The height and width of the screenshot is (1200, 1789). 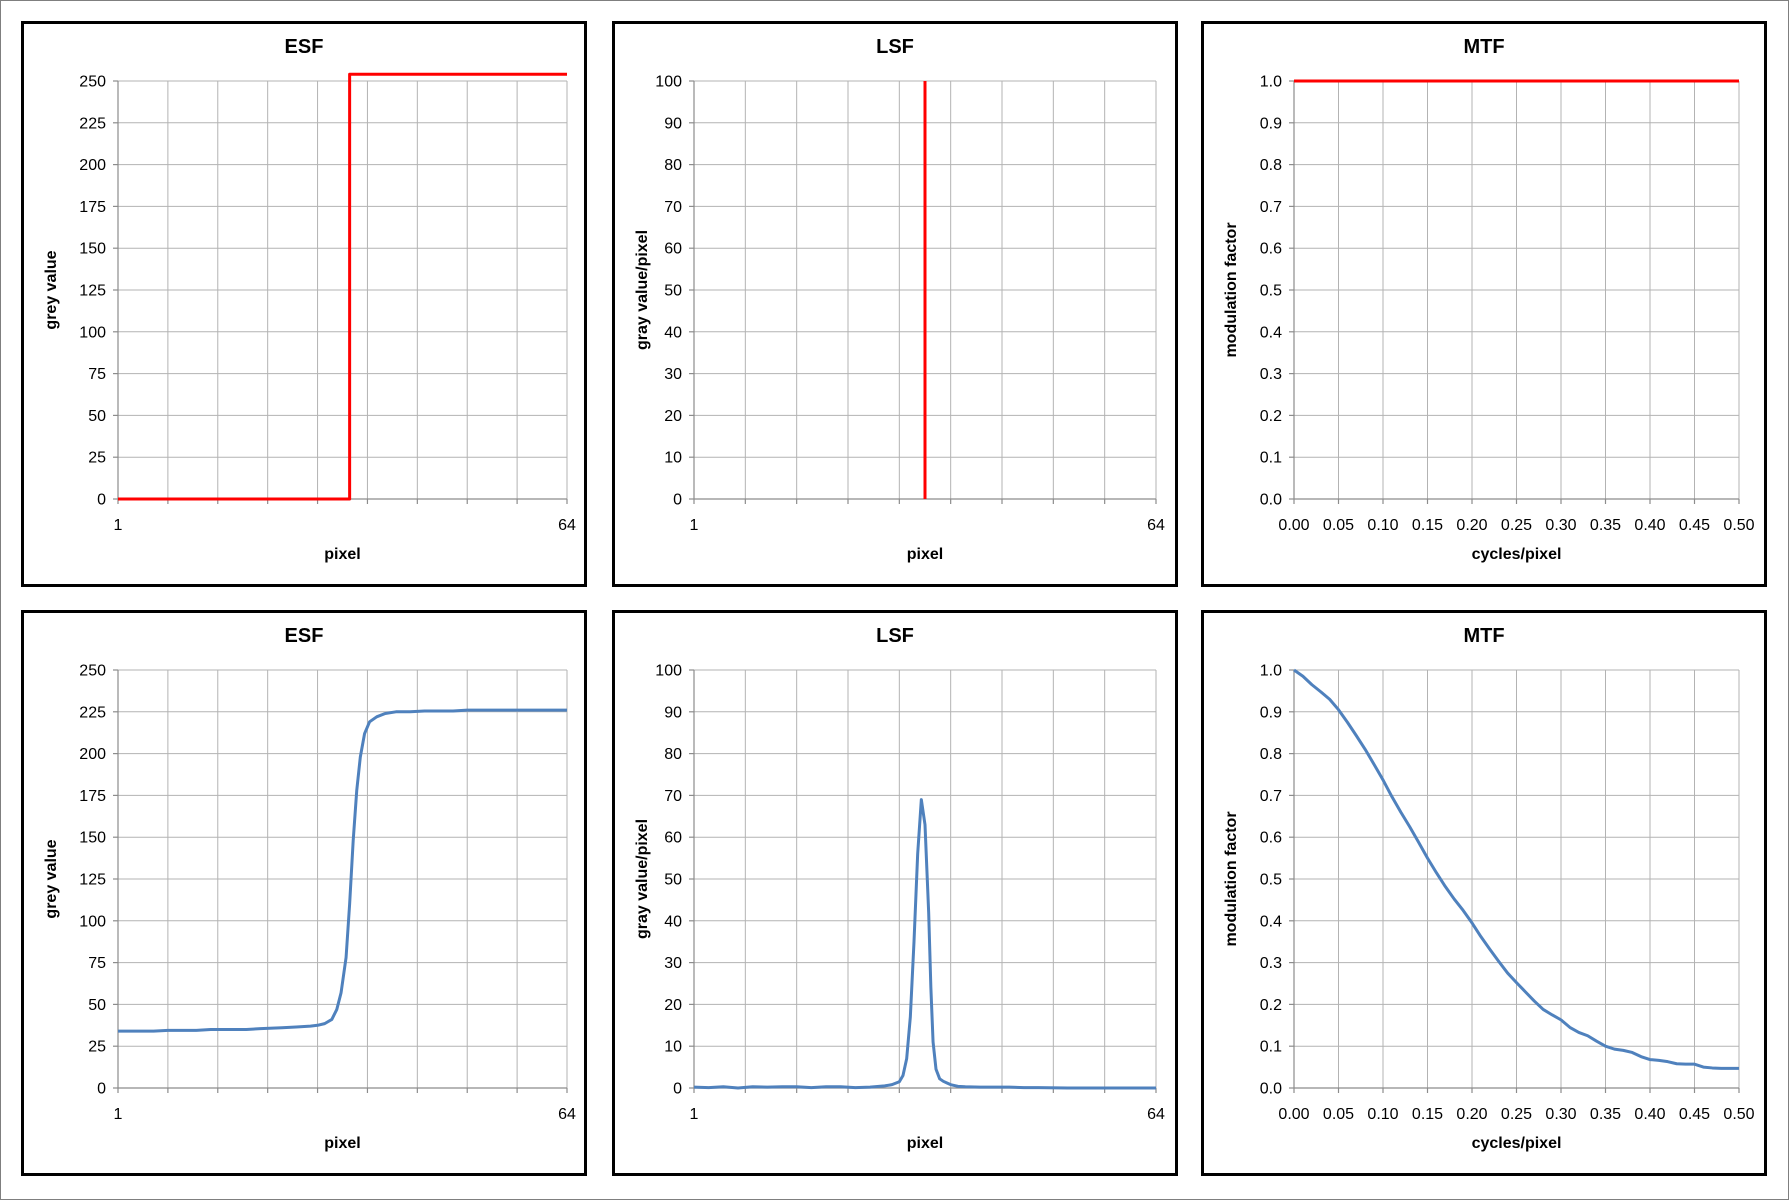 I want to click on y-tick-label: 20, so click(x=673, y=1005).